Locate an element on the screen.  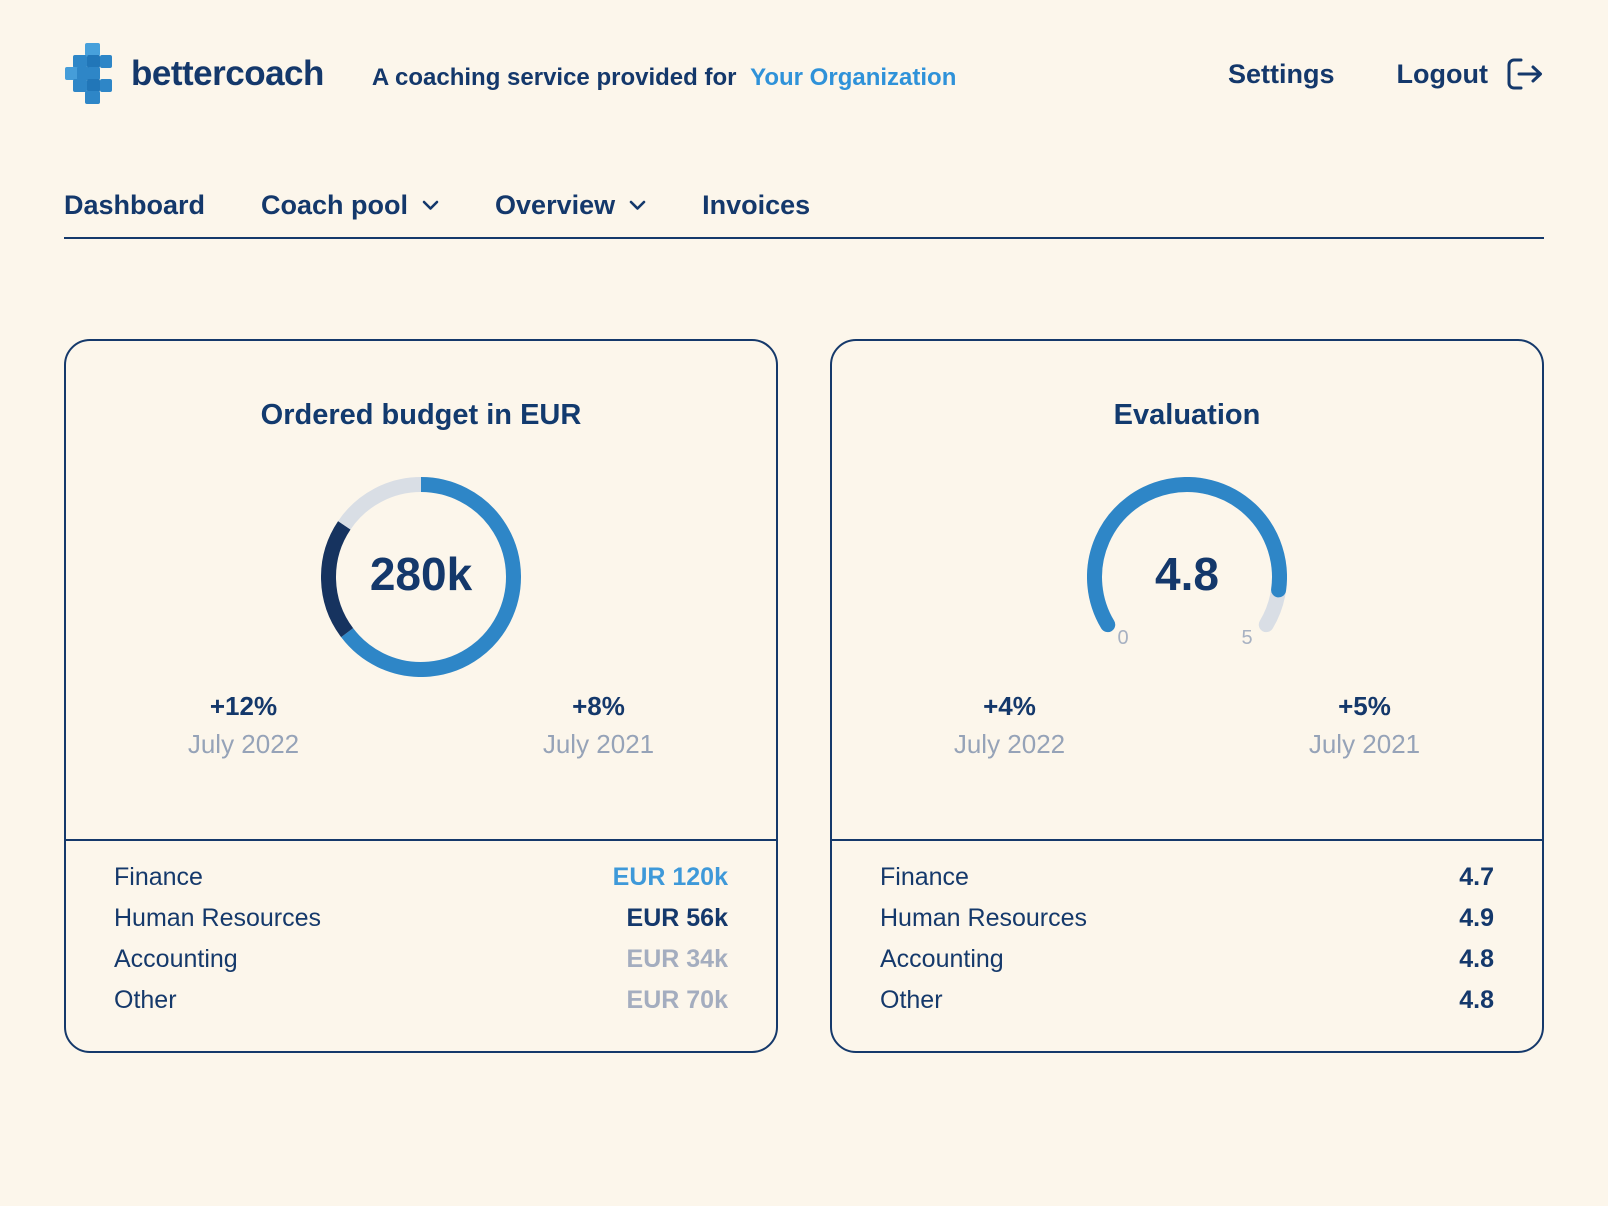
nav-item-invoices: Invoices is located at coordinates (756, 205).